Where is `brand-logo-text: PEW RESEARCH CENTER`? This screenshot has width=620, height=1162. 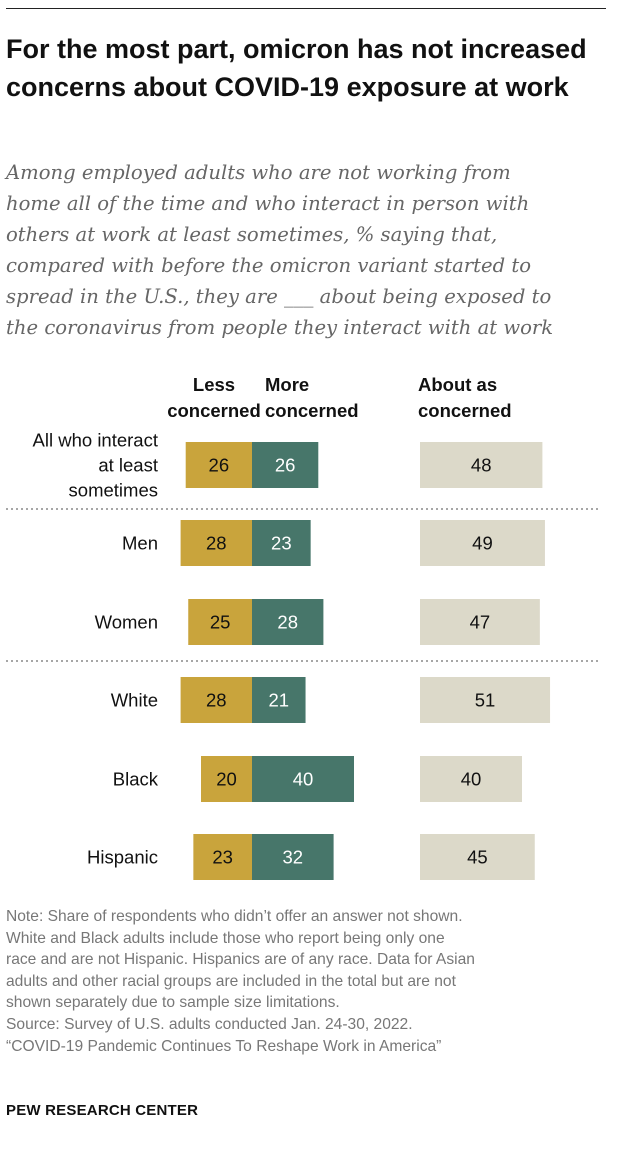
brand-logo-text: PEW RESEARCH CENTER is located at coordinates (102, 1110).